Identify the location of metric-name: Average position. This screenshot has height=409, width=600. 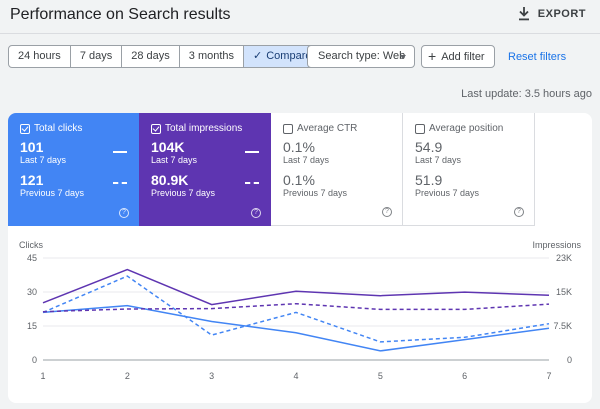
(466, 128).